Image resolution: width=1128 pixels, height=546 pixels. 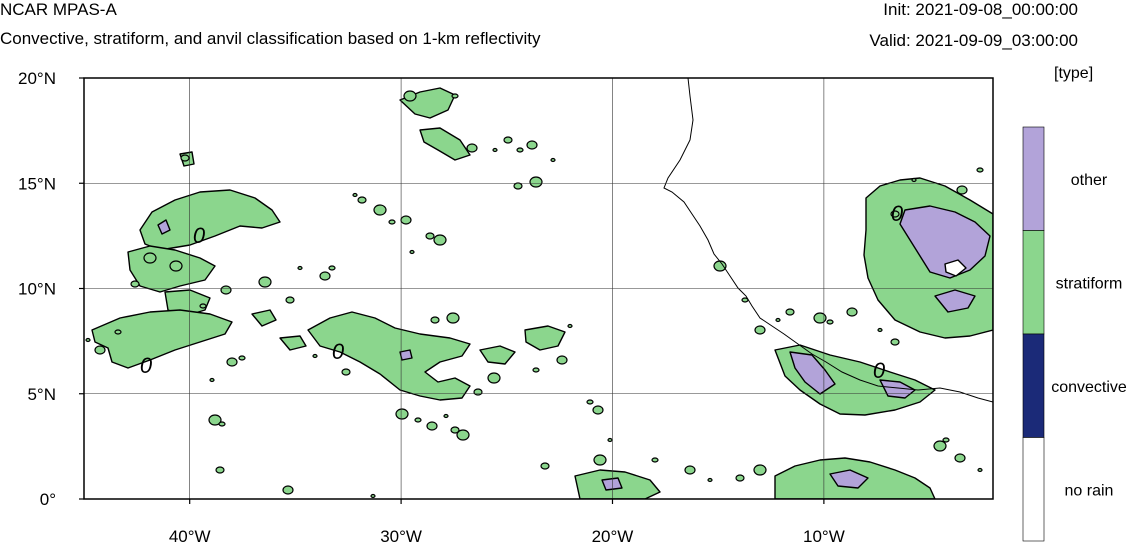 What do you see at coordinates (1033, 282) in the screenshot?
I see `legend-swatch-stratiform` at bounding box center [1033, 282].